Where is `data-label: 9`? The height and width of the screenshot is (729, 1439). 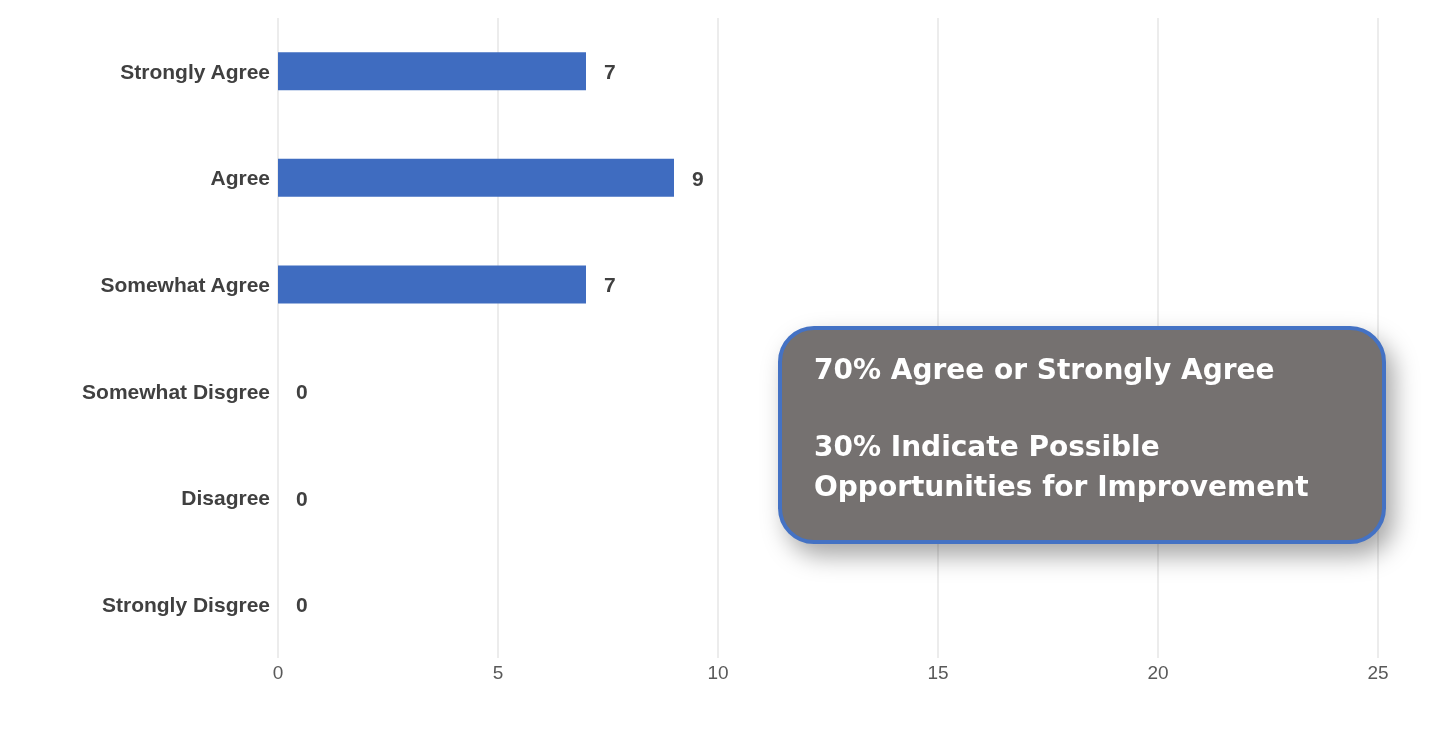
data-label: 9 is located at coordinates (698, 178).